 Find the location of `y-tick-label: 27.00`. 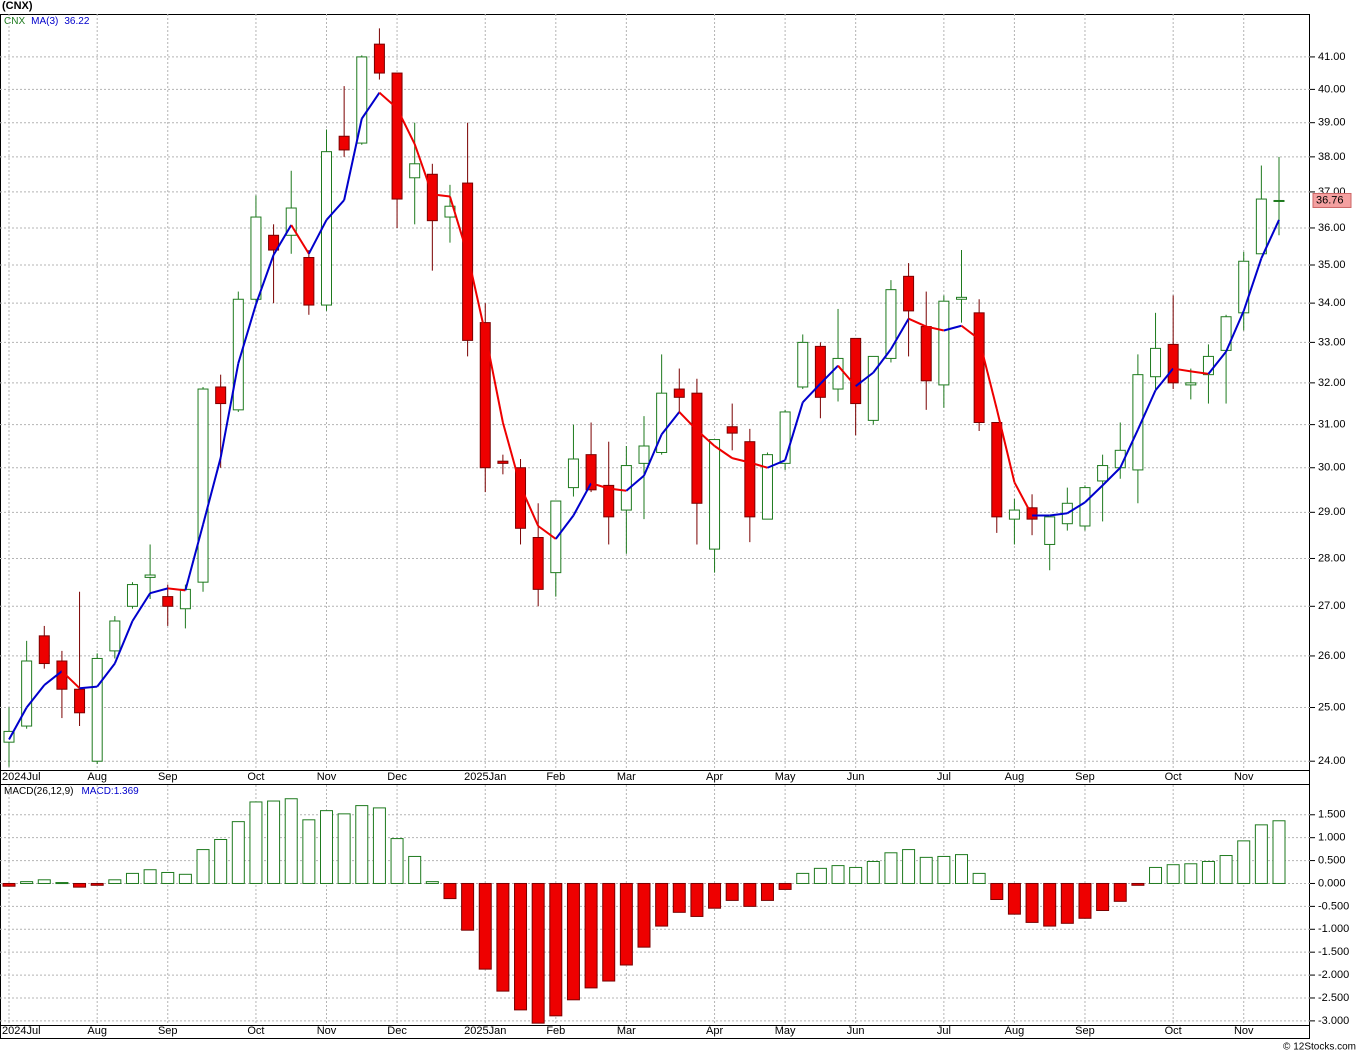

y-tick-label: 27.00 is located at coordinates (1332, 606).